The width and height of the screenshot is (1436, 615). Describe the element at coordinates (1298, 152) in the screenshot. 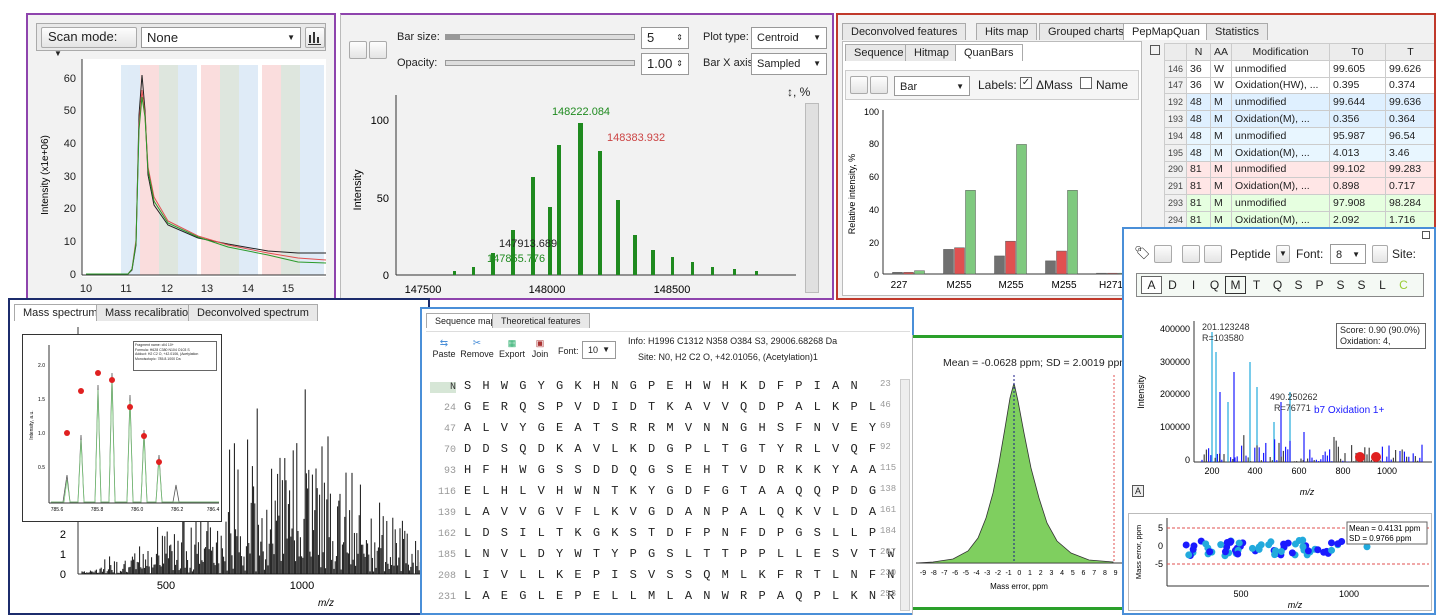

I see `table-row: 195 48 M Oxidation(M), ... 4.013 3.46` at that location.